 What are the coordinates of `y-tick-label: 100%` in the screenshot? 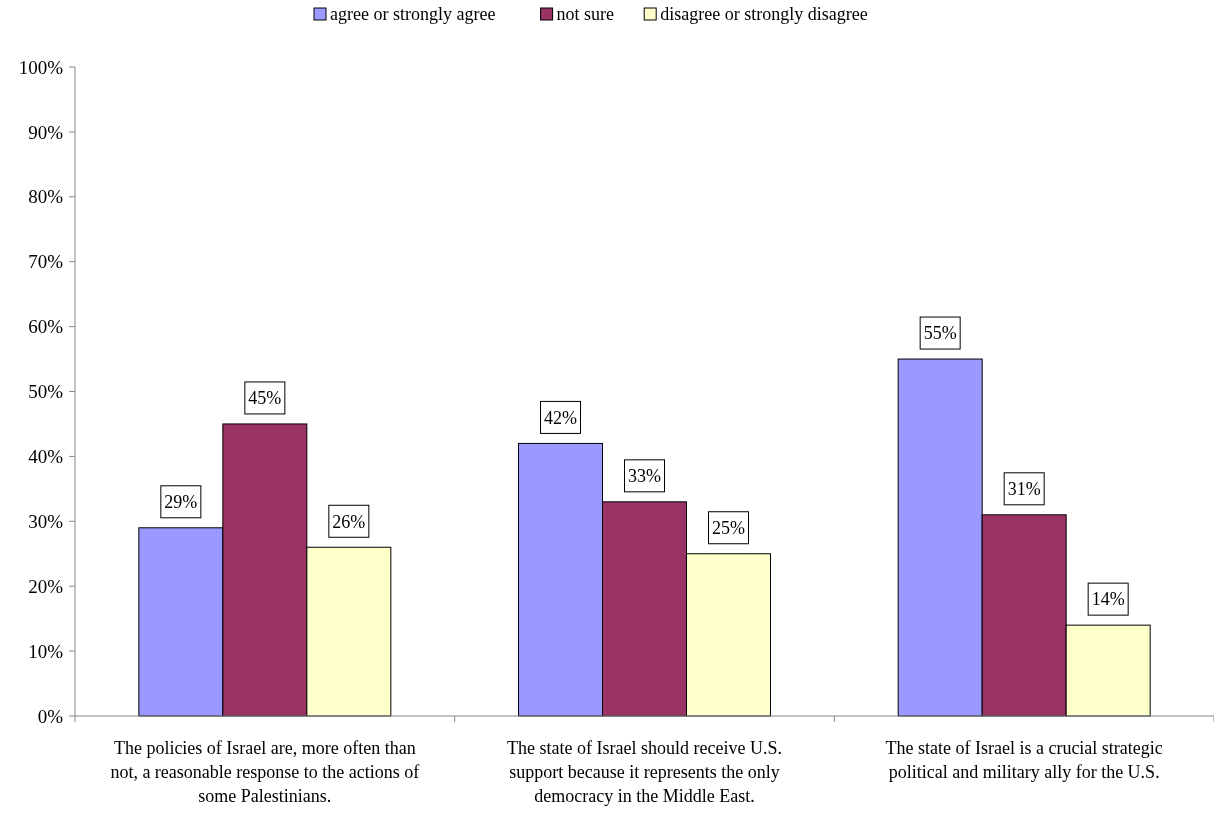 It's located at (41, 67).